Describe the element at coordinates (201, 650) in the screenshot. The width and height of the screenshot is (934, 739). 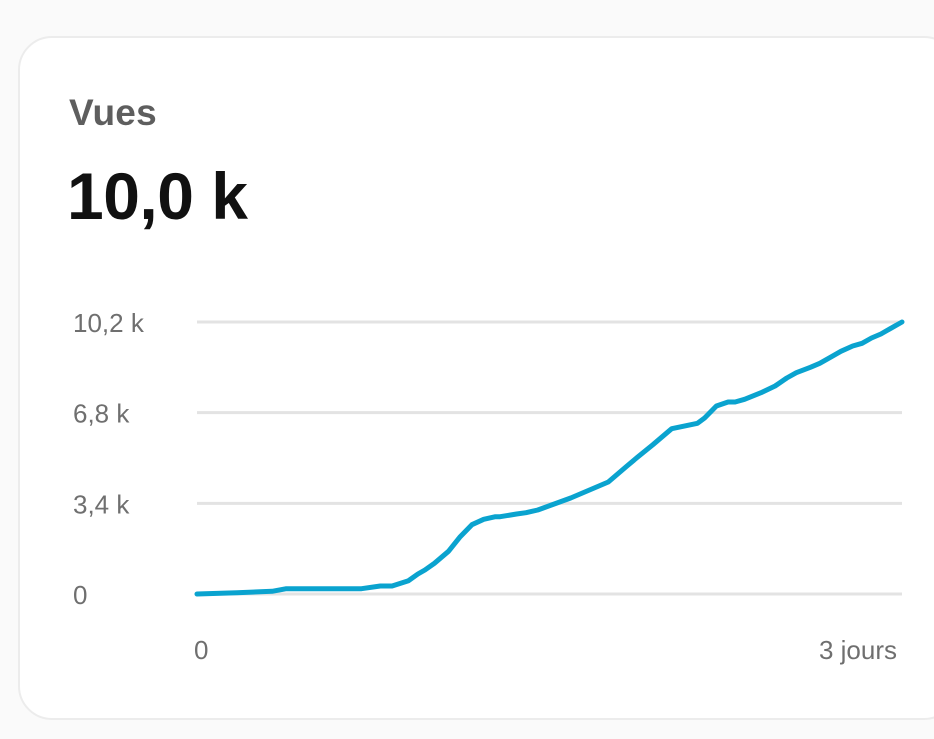
I see `x-tick-label: 0` at that location.